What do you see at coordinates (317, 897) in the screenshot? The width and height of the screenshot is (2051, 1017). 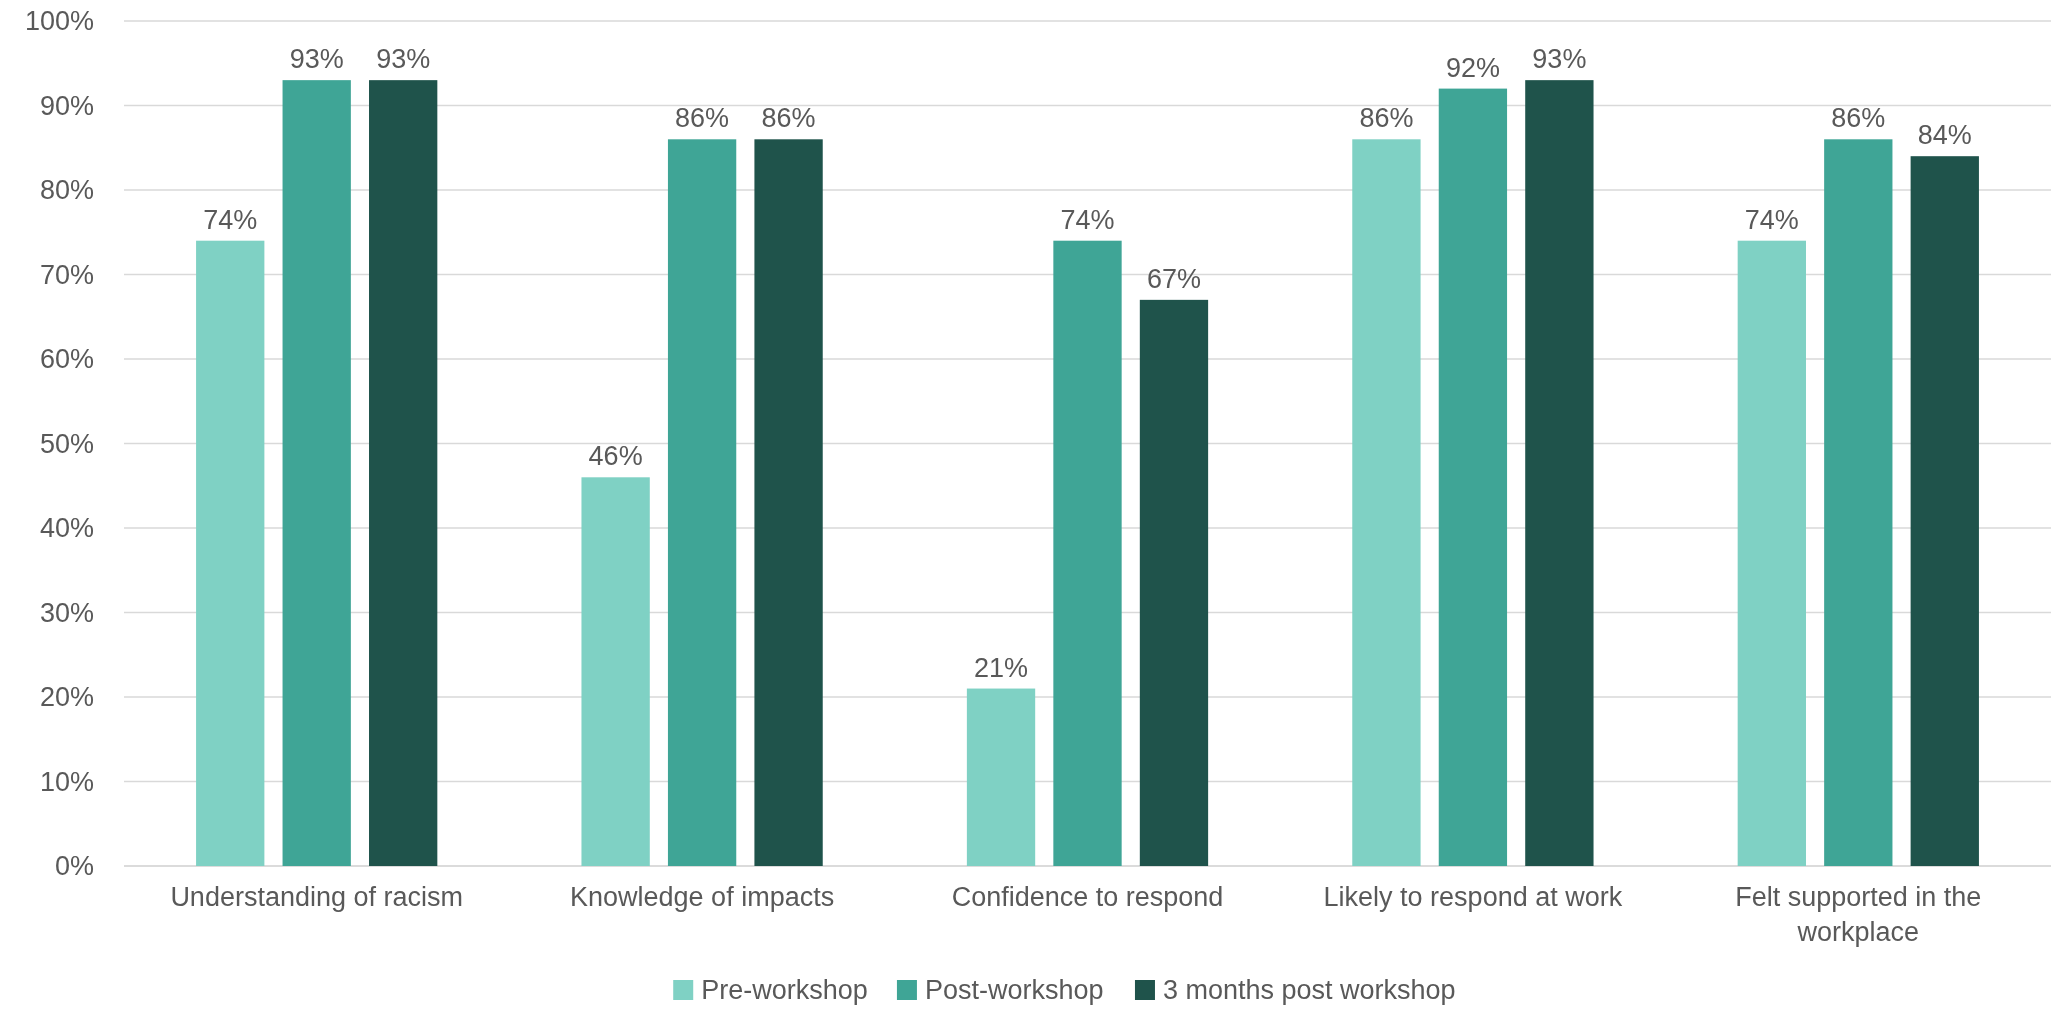 I see `x-tick-label: Understanding of racism` at bounding box center [317, 897].